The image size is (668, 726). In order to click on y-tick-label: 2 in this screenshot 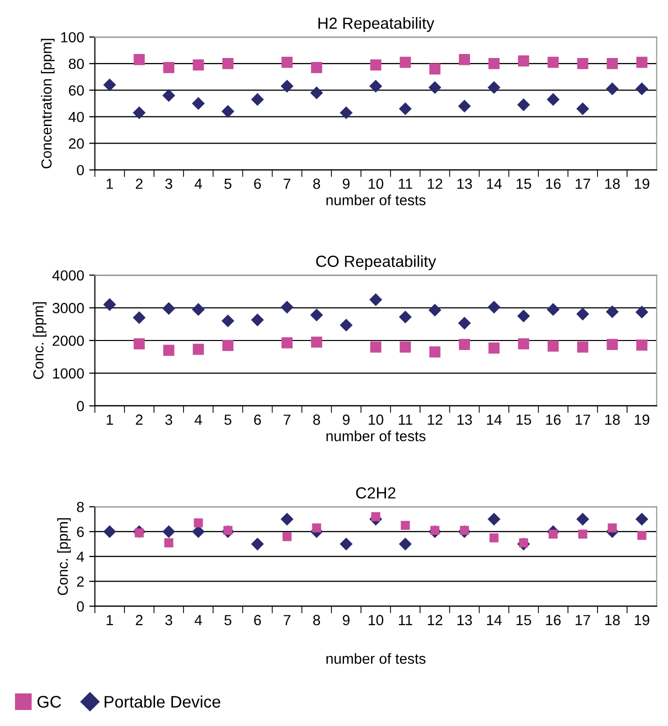, I will do `click(80, 581)`.